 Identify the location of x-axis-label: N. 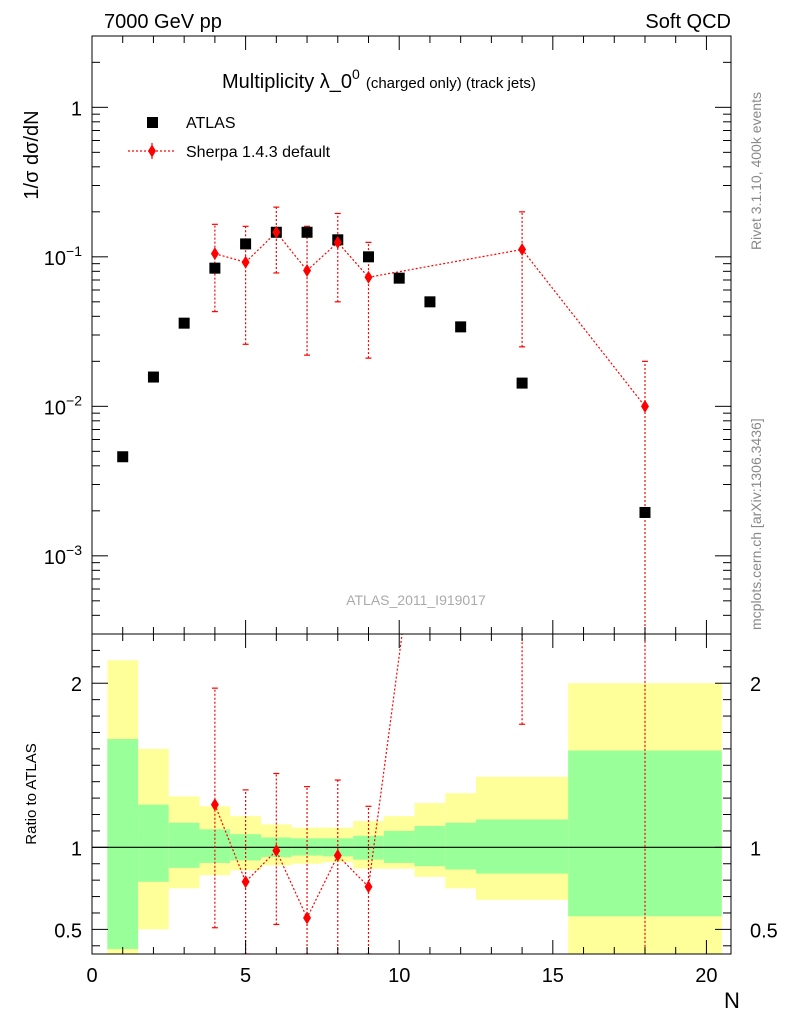
(732, 1000).